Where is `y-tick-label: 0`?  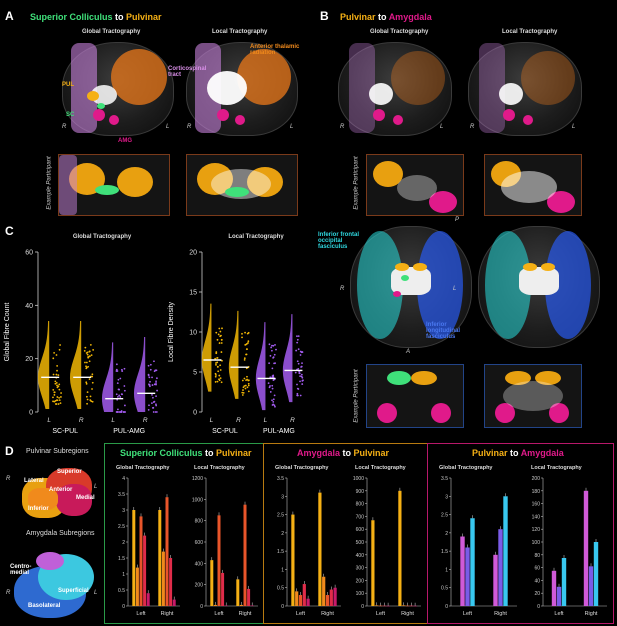
y-tick-label: 0 is located at coordinates (538, 607).